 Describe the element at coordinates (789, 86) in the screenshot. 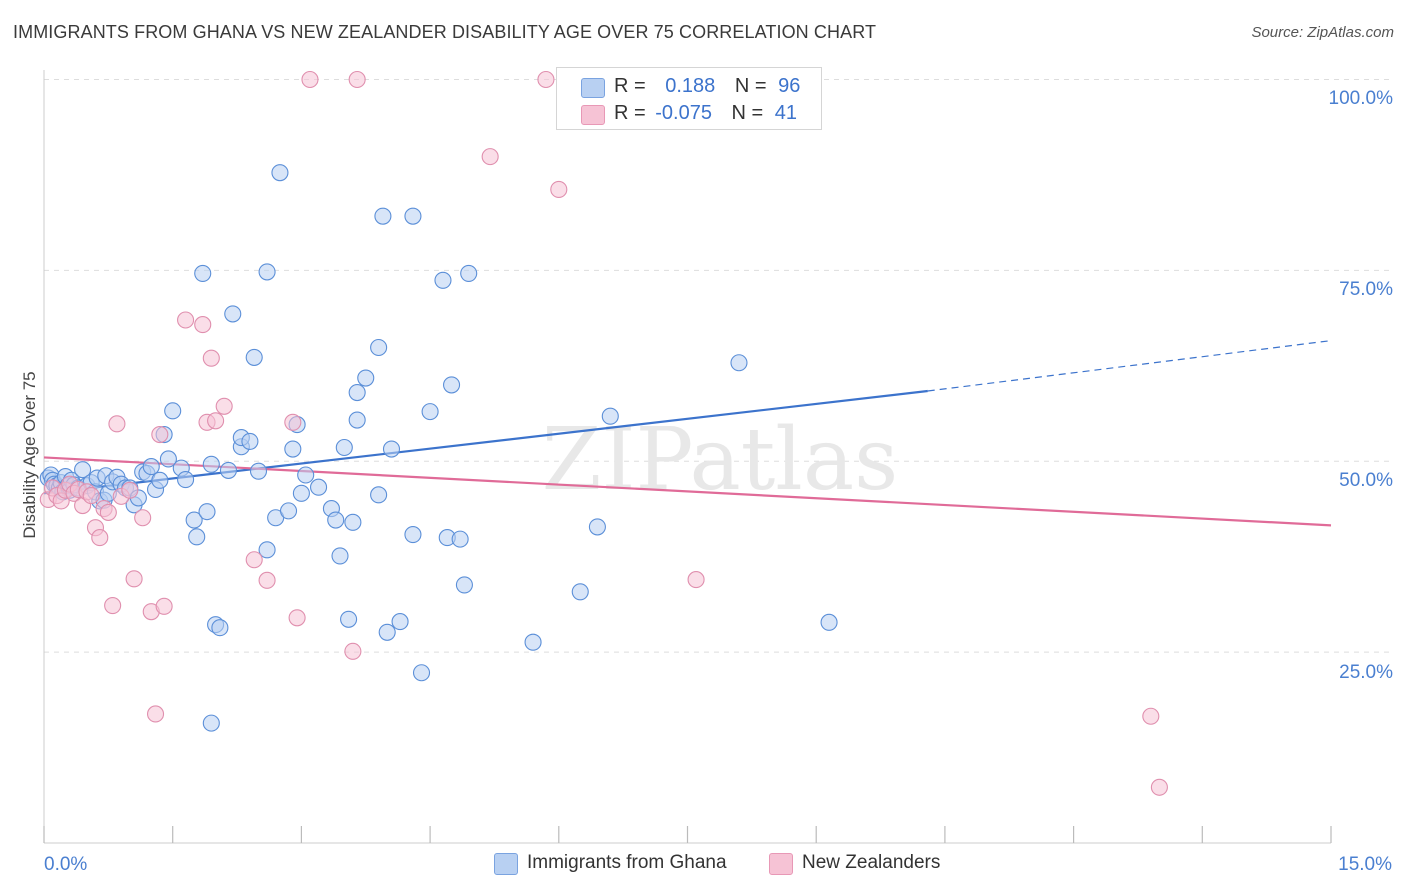

I see `legend-n-value: 96` at that location.